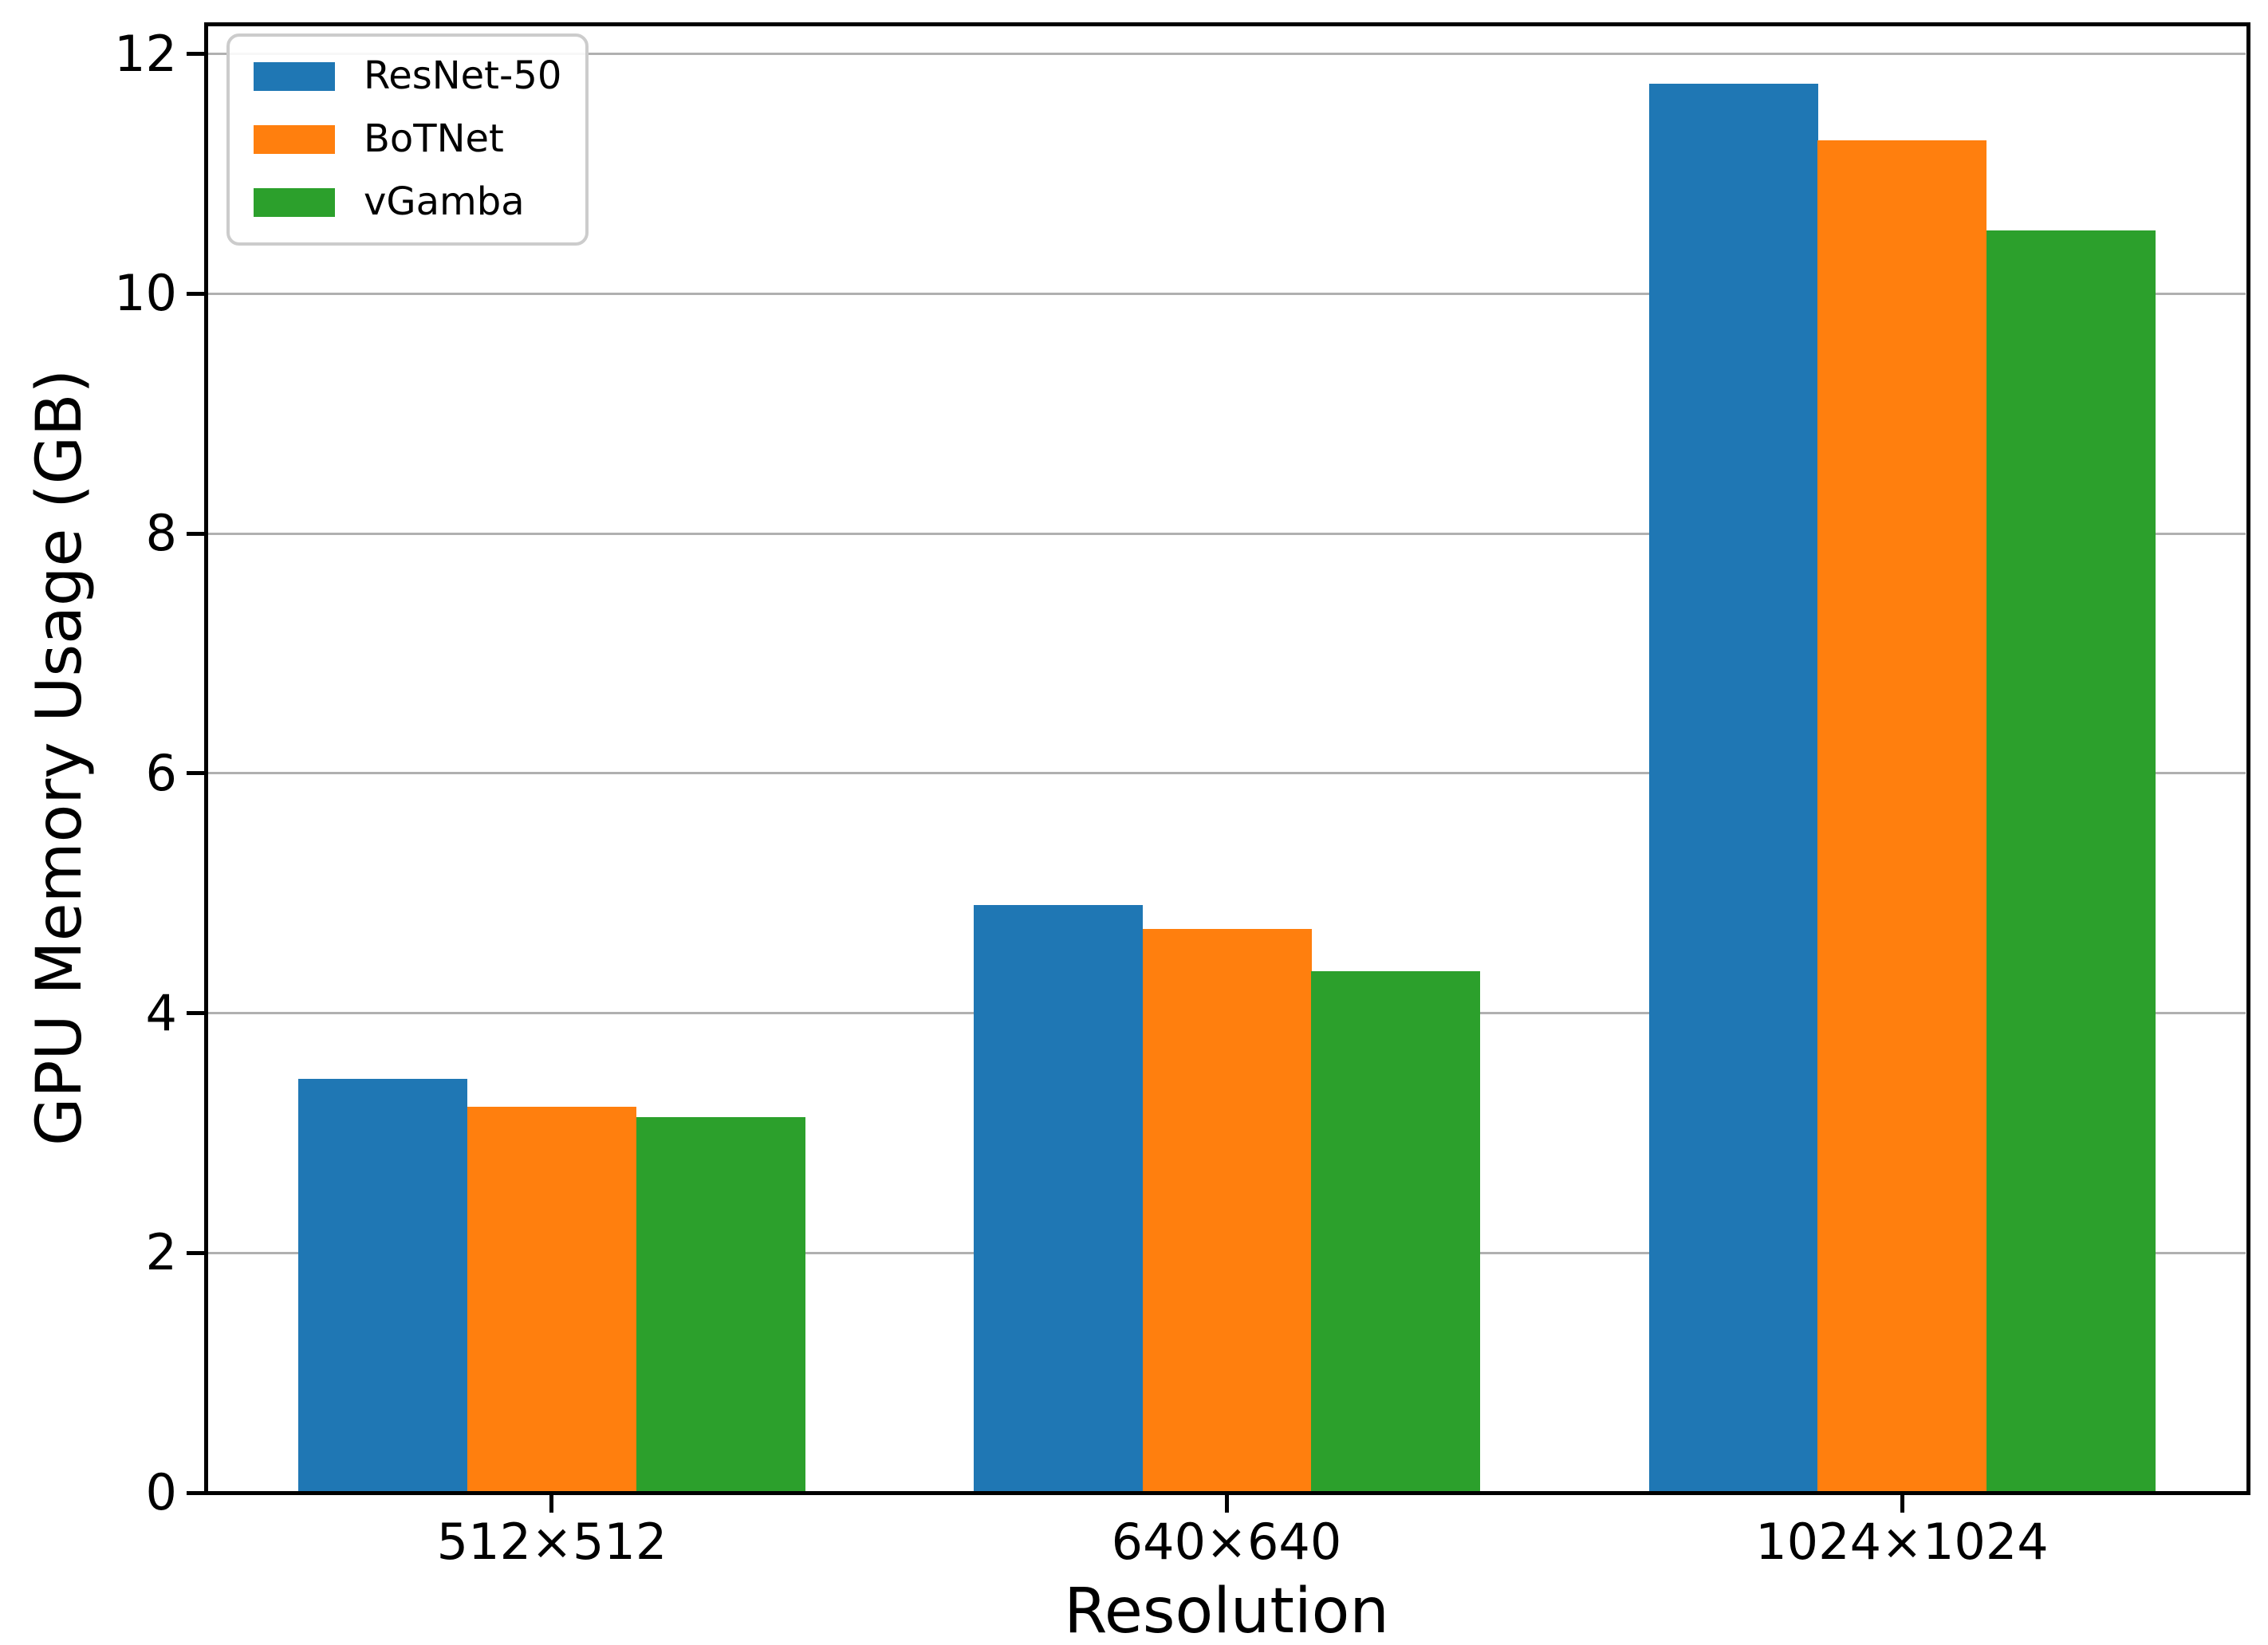 This screenshot has height=1645, width=2268. I want to click on bar-BoTNet-512×512, so click(551, 1300).